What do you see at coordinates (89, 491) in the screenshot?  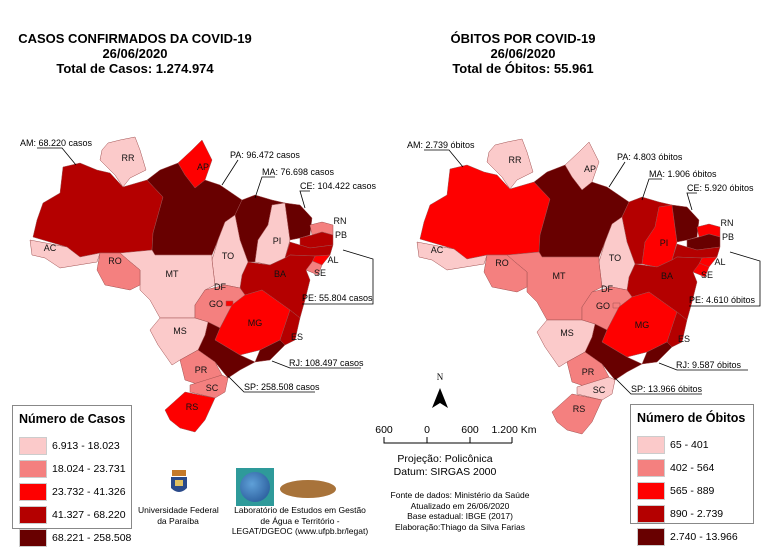 I see `legend-label: 23.732 - 41.326` at bounding box center [89, 491].